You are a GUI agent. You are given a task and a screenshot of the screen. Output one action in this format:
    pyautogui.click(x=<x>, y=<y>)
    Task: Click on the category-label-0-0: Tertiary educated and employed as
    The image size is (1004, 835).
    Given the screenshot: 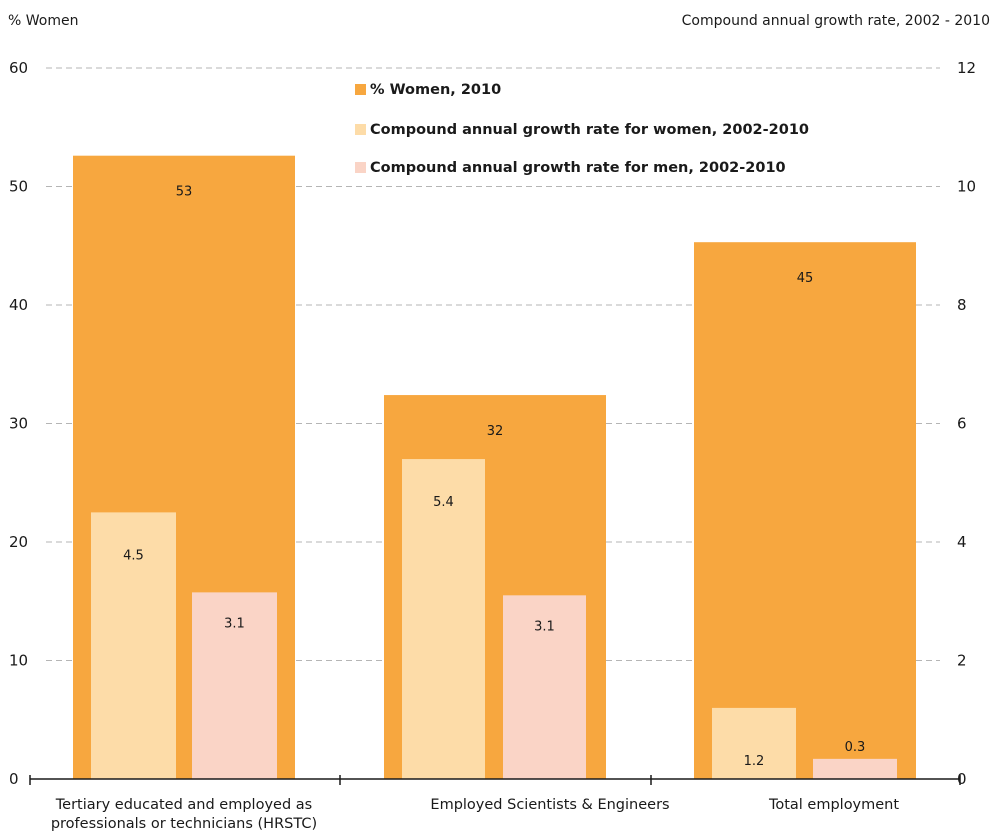 What is the action you would take?
    pyautogui.click(x=183, y=805)
    